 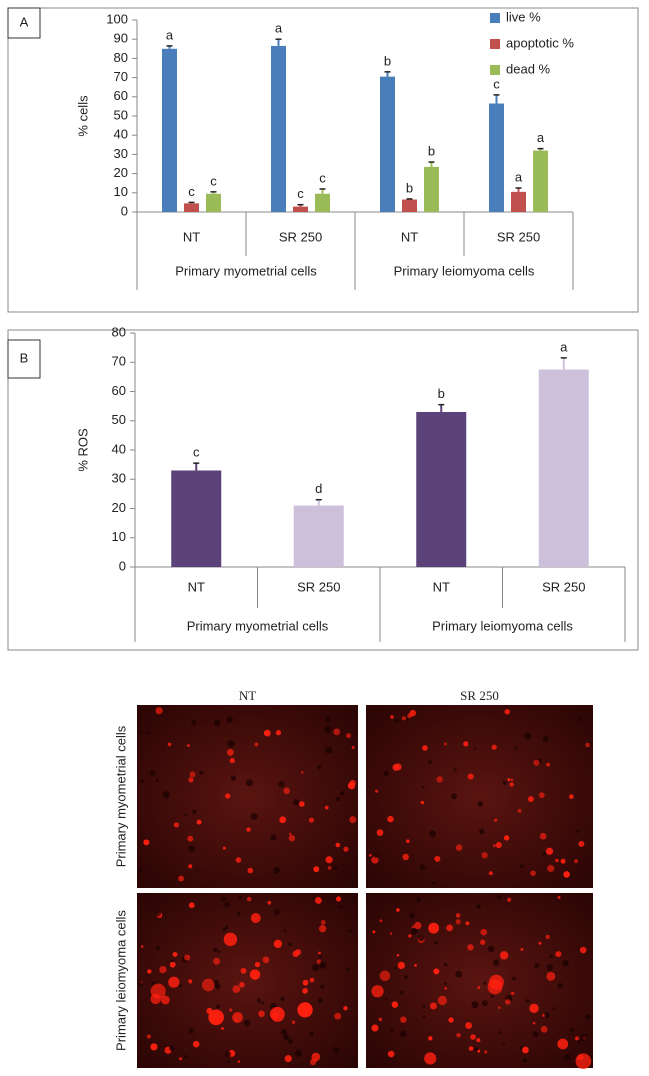 What do you see at coordinates (121, 57) in the screenshot?
I see `y-tick-label: 80` at bounding box center [121, 57].